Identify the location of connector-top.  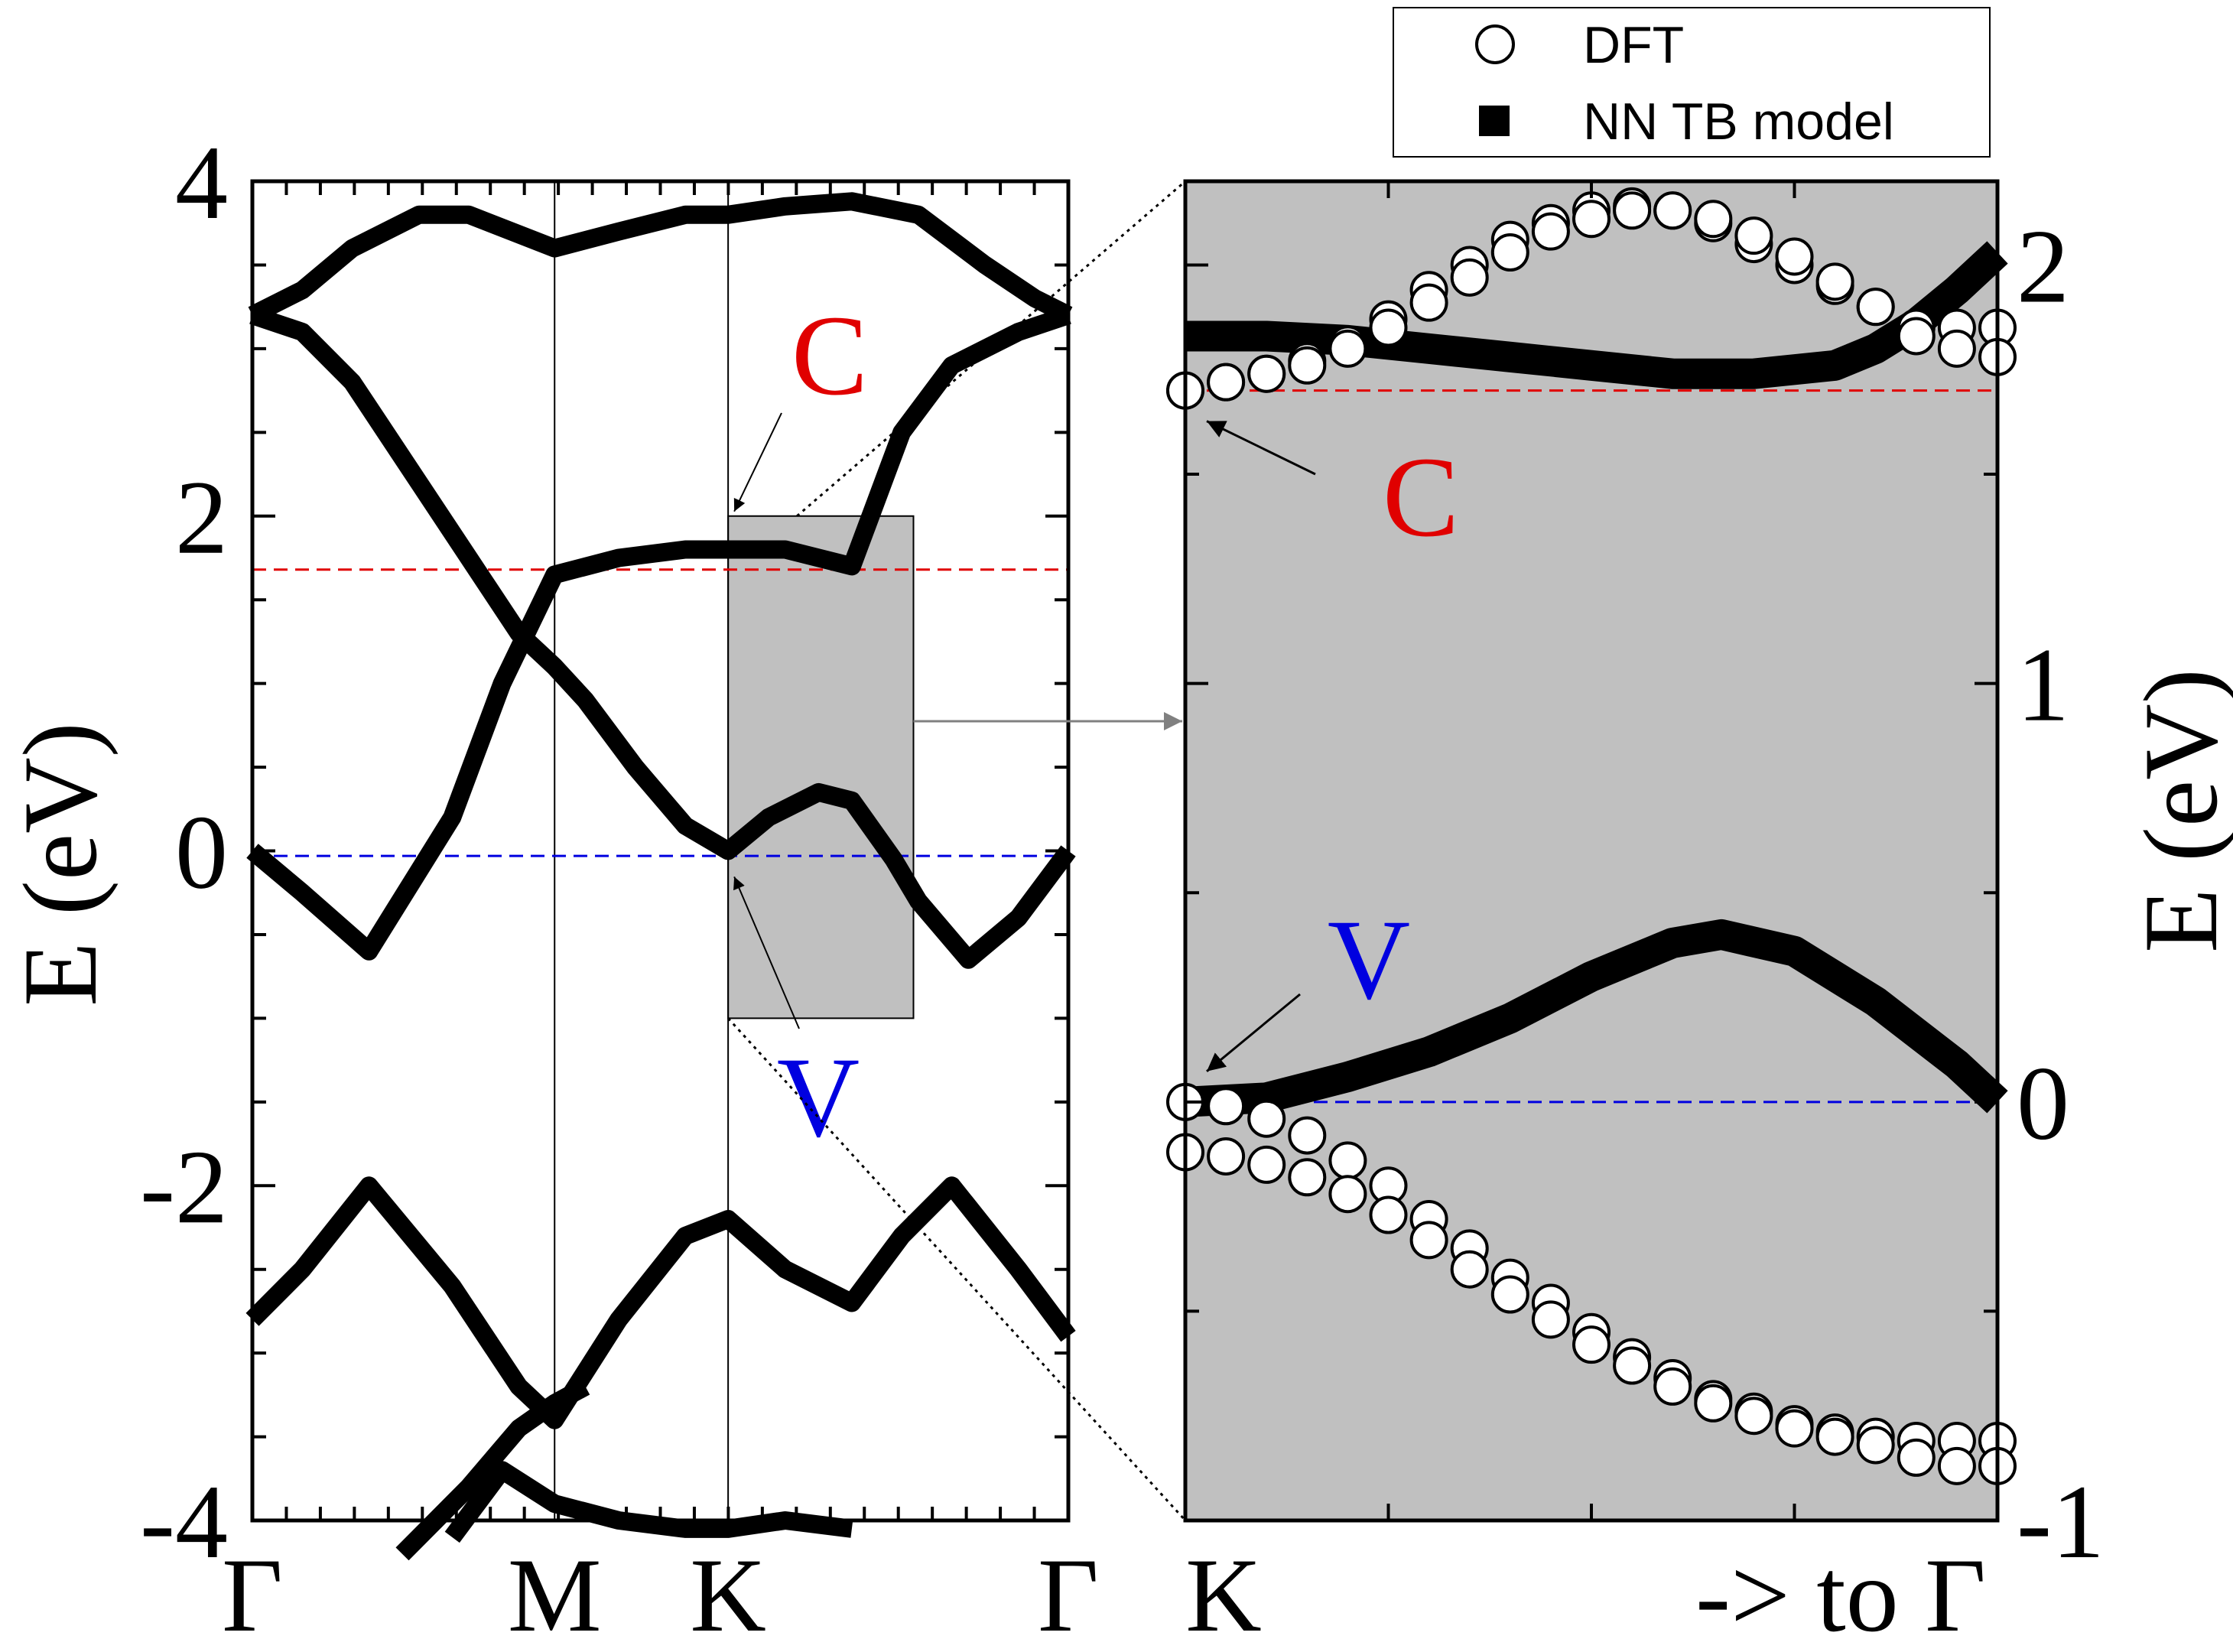
(991, 349).